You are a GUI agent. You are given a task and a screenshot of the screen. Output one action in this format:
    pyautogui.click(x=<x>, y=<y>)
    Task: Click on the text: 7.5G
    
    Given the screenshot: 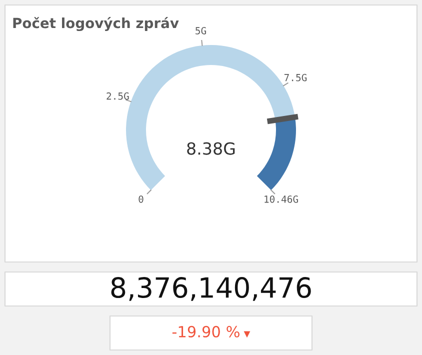 What is the action you would take?
    pyautogui.click(x=295, y=78)
    